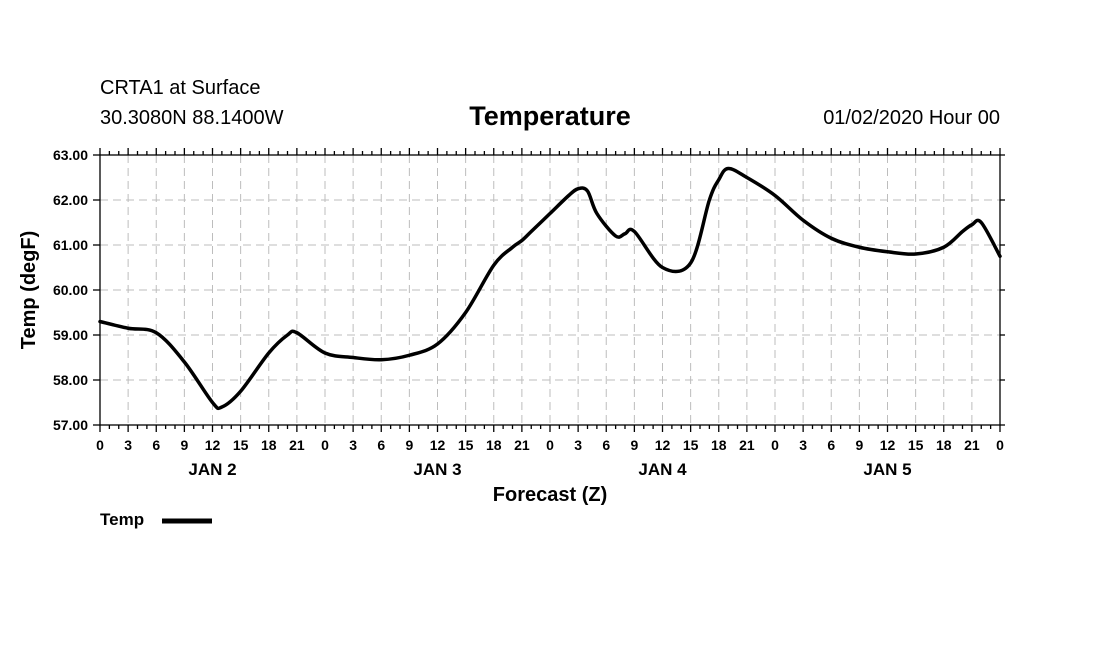 The width and height of the screenshot is (1100, 650). I want to click on day-label: JAN 4, so click(662, 469).